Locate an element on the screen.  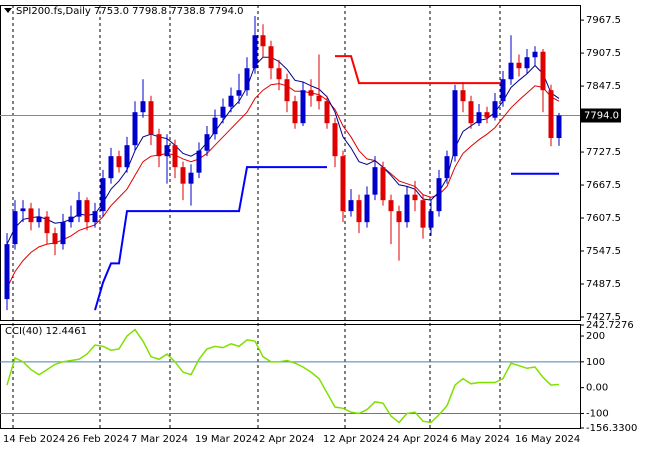
last-price-box is located at coordinates (601, 115).